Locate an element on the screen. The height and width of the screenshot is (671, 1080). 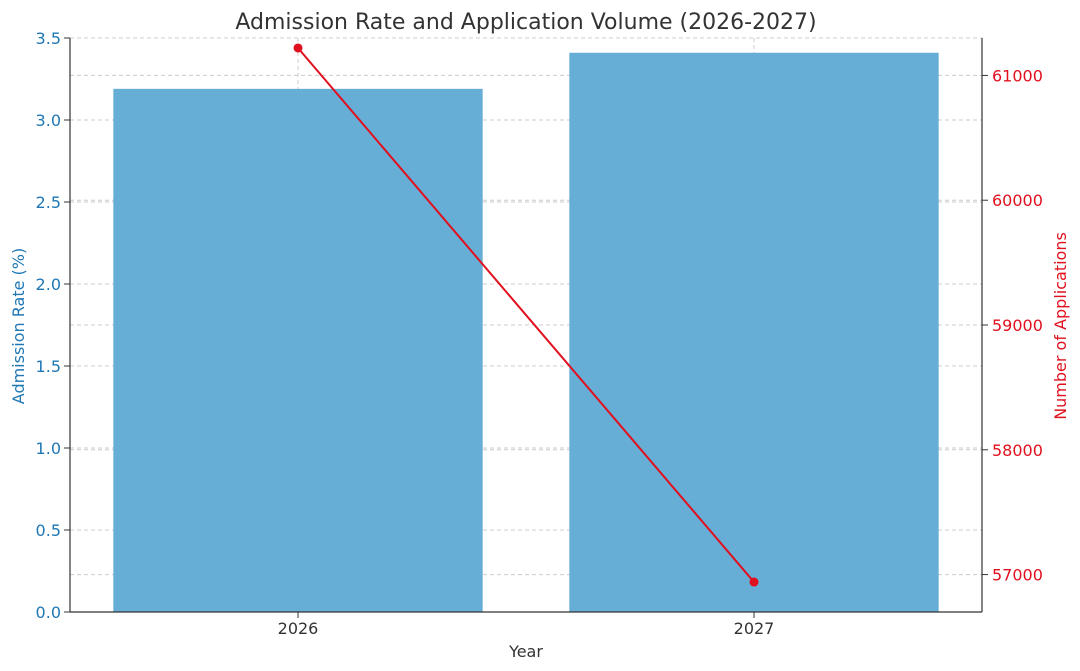
tick-label-left: 1.0 is located at coordinates (48, 448).